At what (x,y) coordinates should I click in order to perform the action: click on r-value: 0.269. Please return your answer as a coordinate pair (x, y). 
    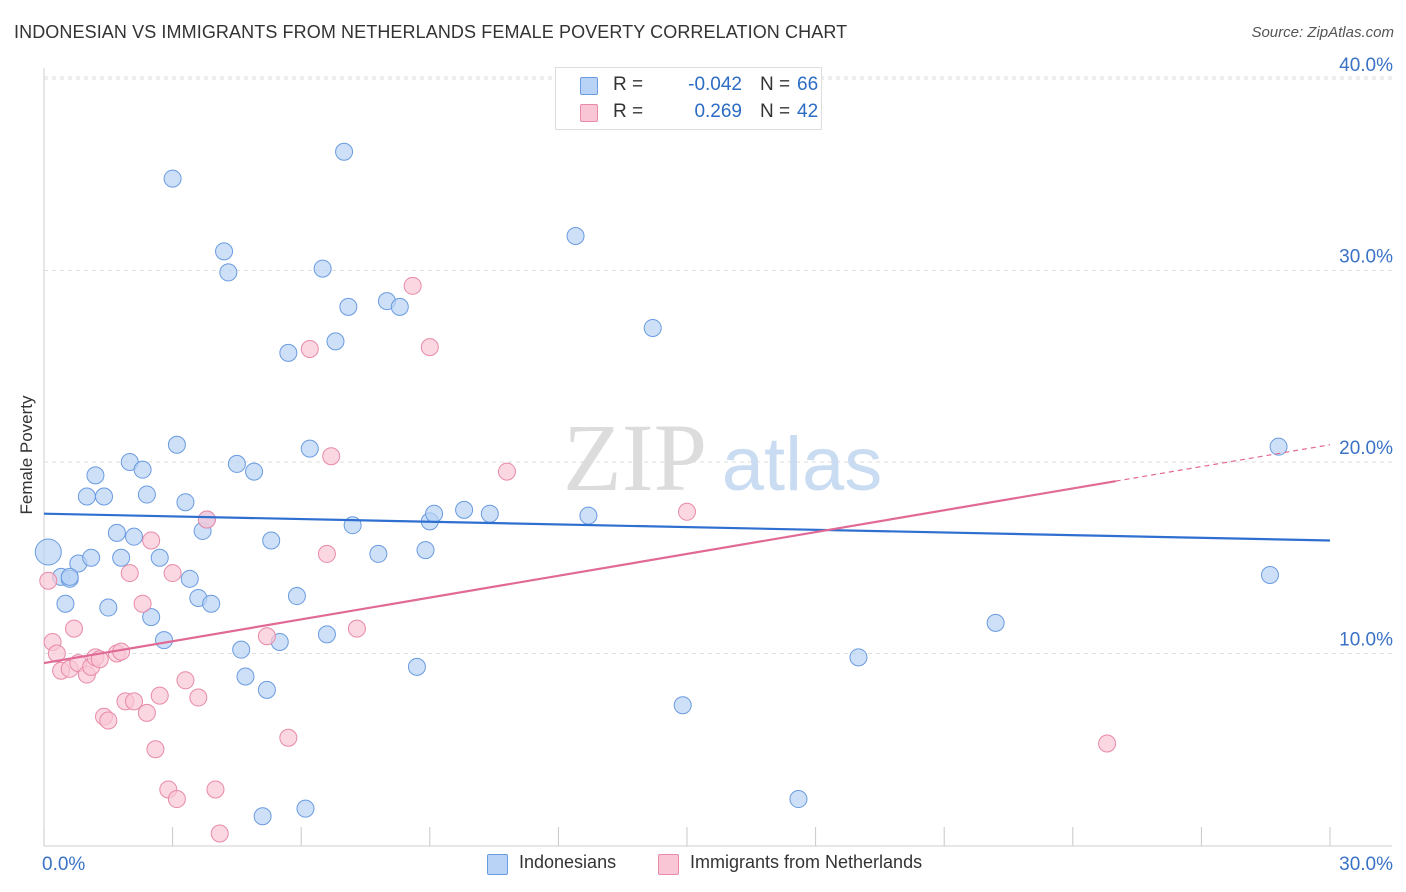
    Looking at the image, I should click on (718, 111).